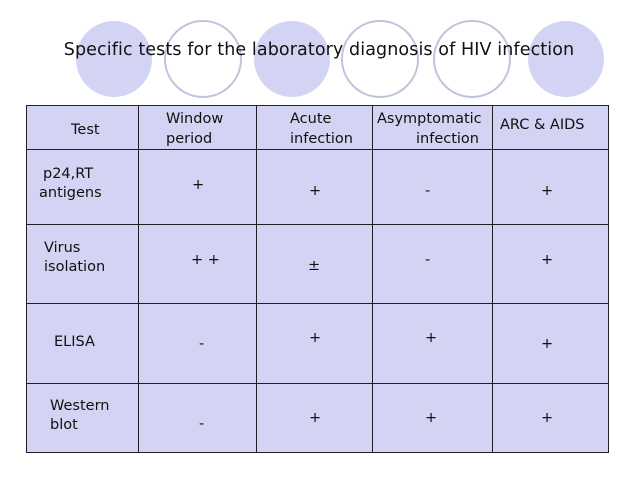 Image resolution: width=638 pixels, height=479 pixels. What do you see at coordinates (62, 248) in the screenshot?
I see `test-name-line1: Virus` at bounding box center [62, 248].